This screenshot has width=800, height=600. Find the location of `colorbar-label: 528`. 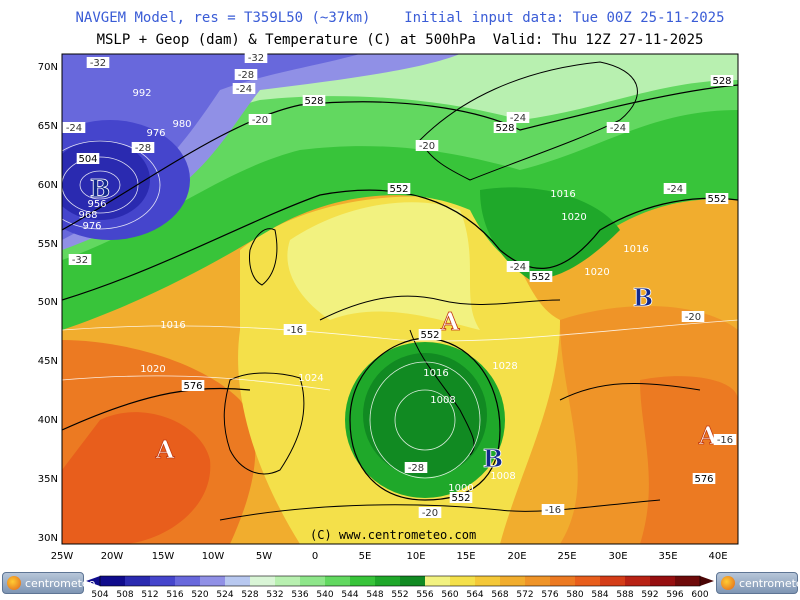

colorbar-label: 528 is located at coordinates (249, 595).